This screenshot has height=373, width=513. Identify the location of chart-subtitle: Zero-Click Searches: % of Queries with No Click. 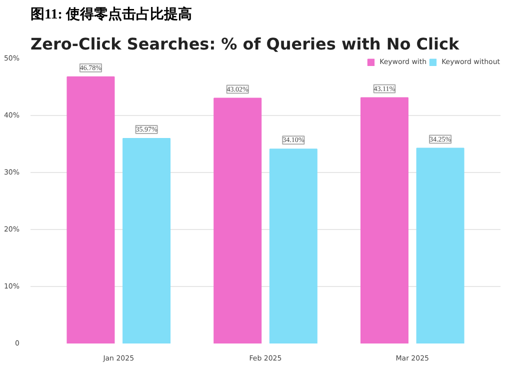
(245, 44).